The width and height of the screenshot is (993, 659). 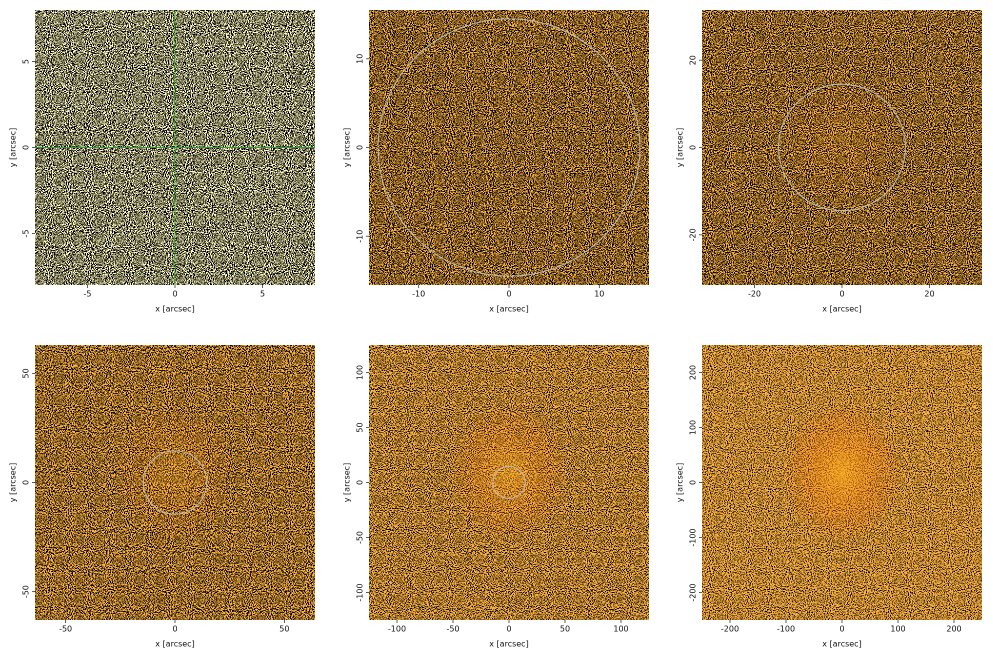 What do you see at coordinates (953, 629) in the screenshot?
I see `x-tick-label: 200` at bounding box center [953, 629].